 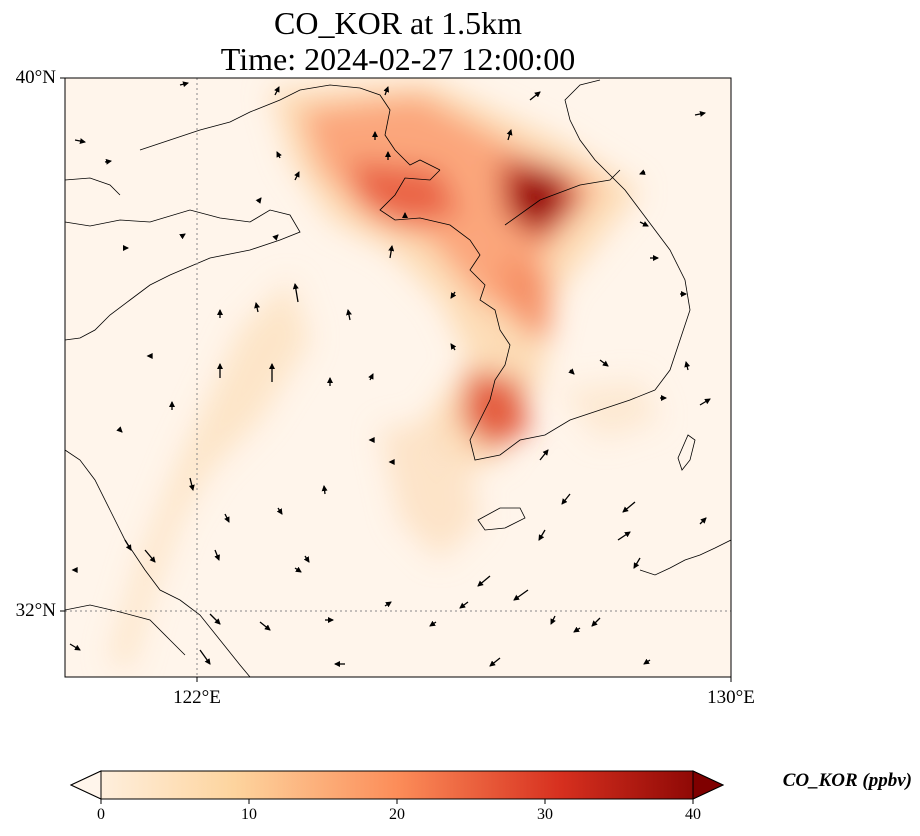 What do you see at coordinates (627, 235) in the screenshot?
I see `korea-east-coast` at bounding box center [627, 235].